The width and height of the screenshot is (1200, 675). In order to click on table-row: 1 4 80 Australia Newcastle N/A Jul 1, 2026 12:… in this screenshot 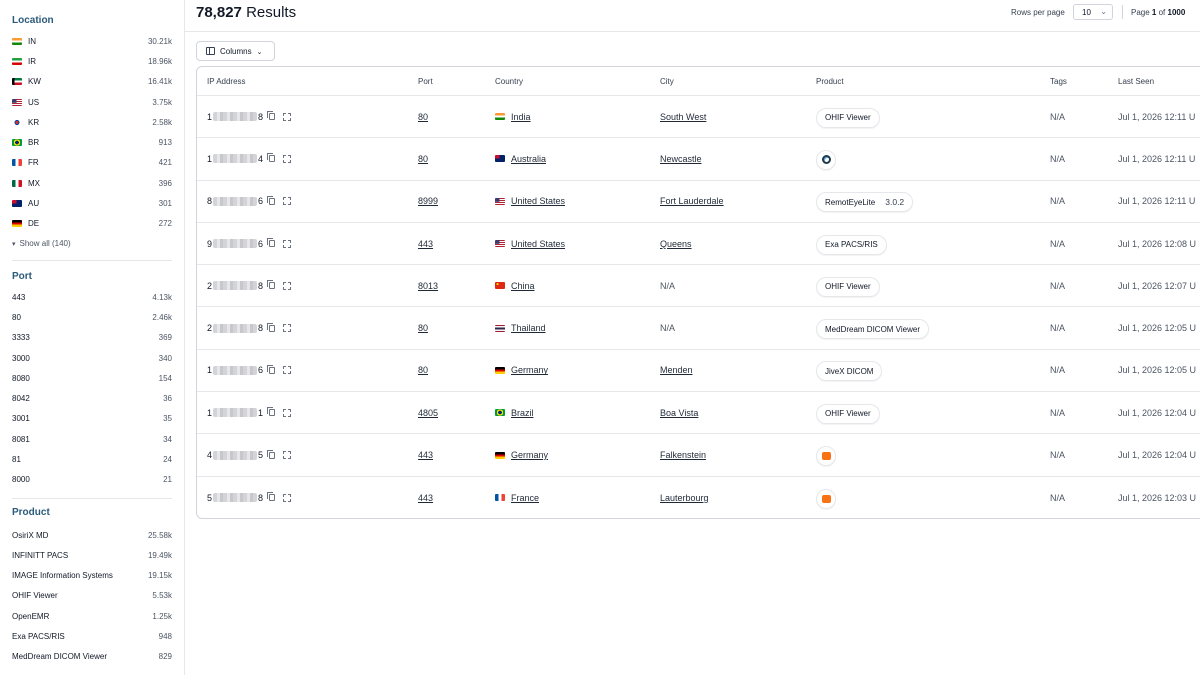, I will do `click(698, 159)`.